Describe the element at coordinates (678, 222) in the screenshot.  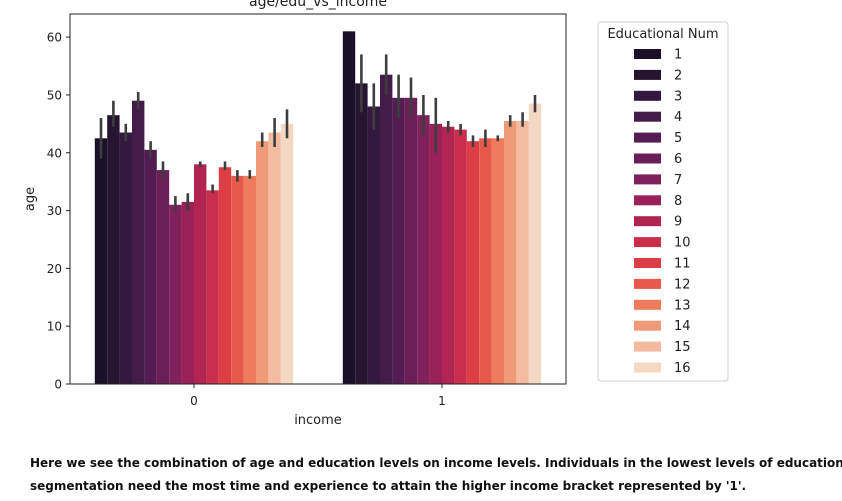
I see `legend-label: 9` at that location.